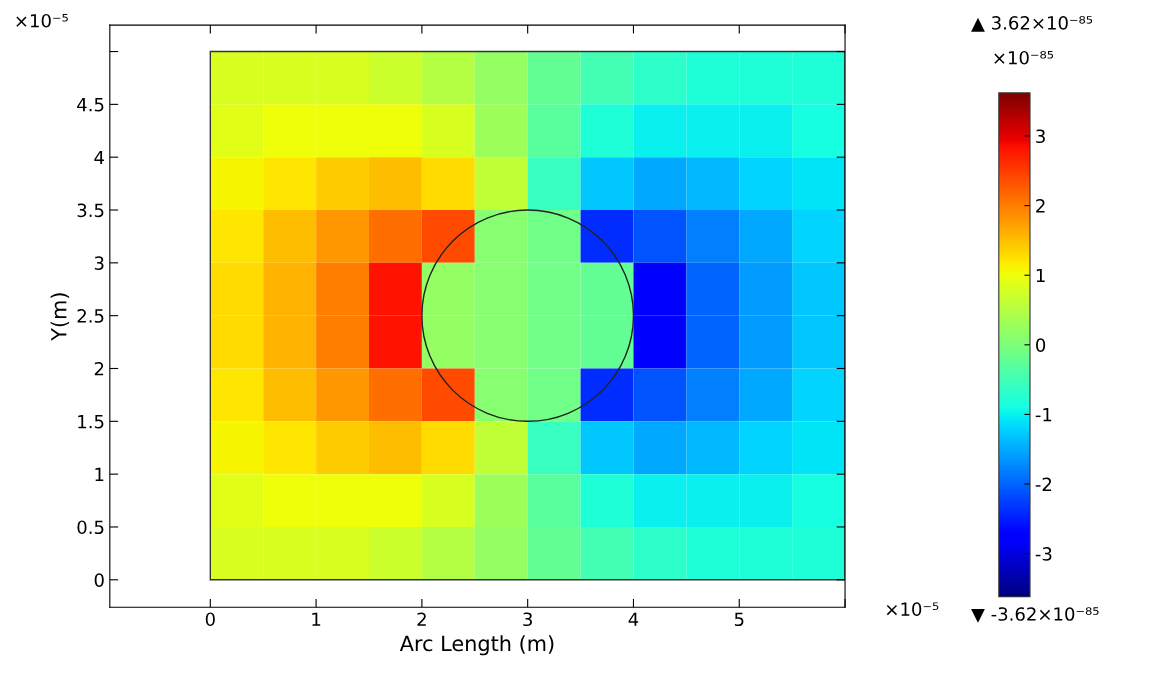 Image resolution: width=1156 pixels, height=698 pixels. Describe the element at coordinates (1043, 554) in the screenshot. I see `color-bar-label: -3` at that location.